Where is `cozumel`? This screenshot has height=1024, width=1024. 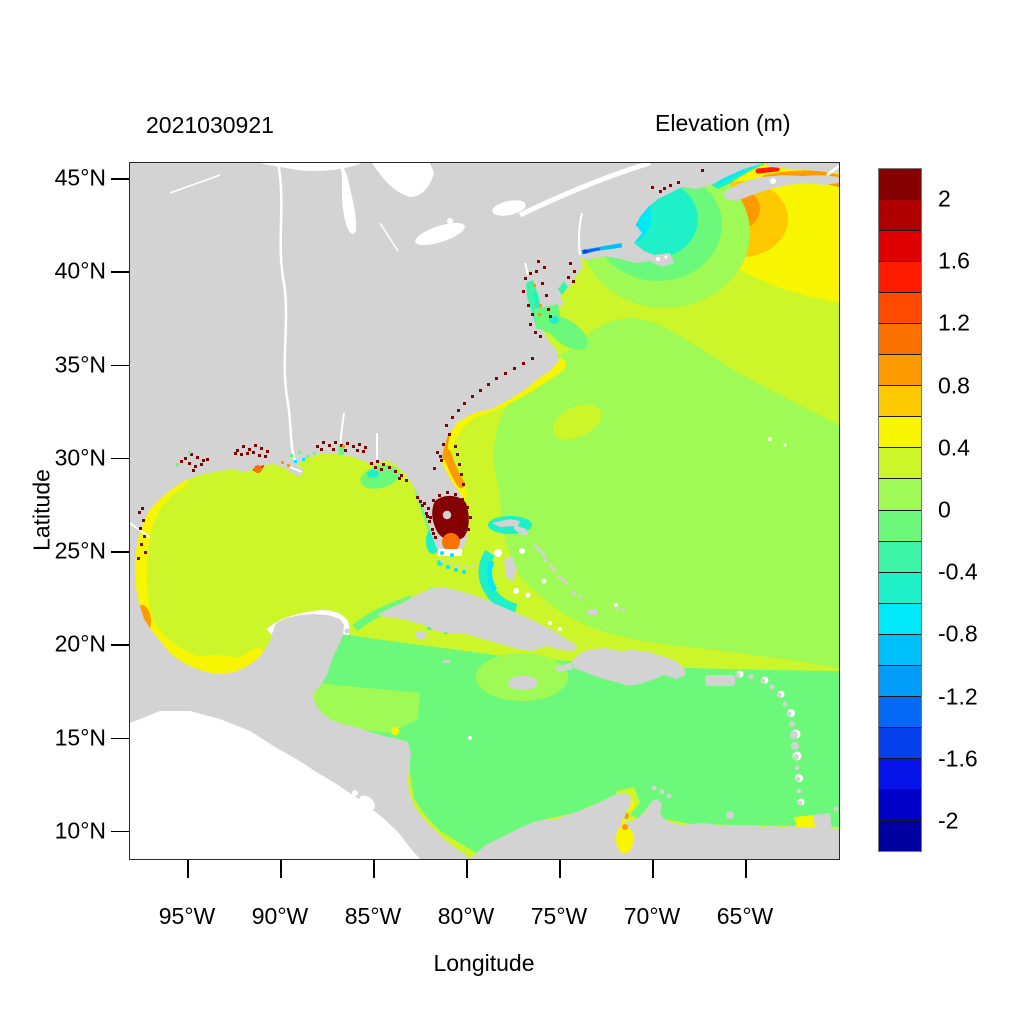
cozumel is located at coordinates (347, 631).